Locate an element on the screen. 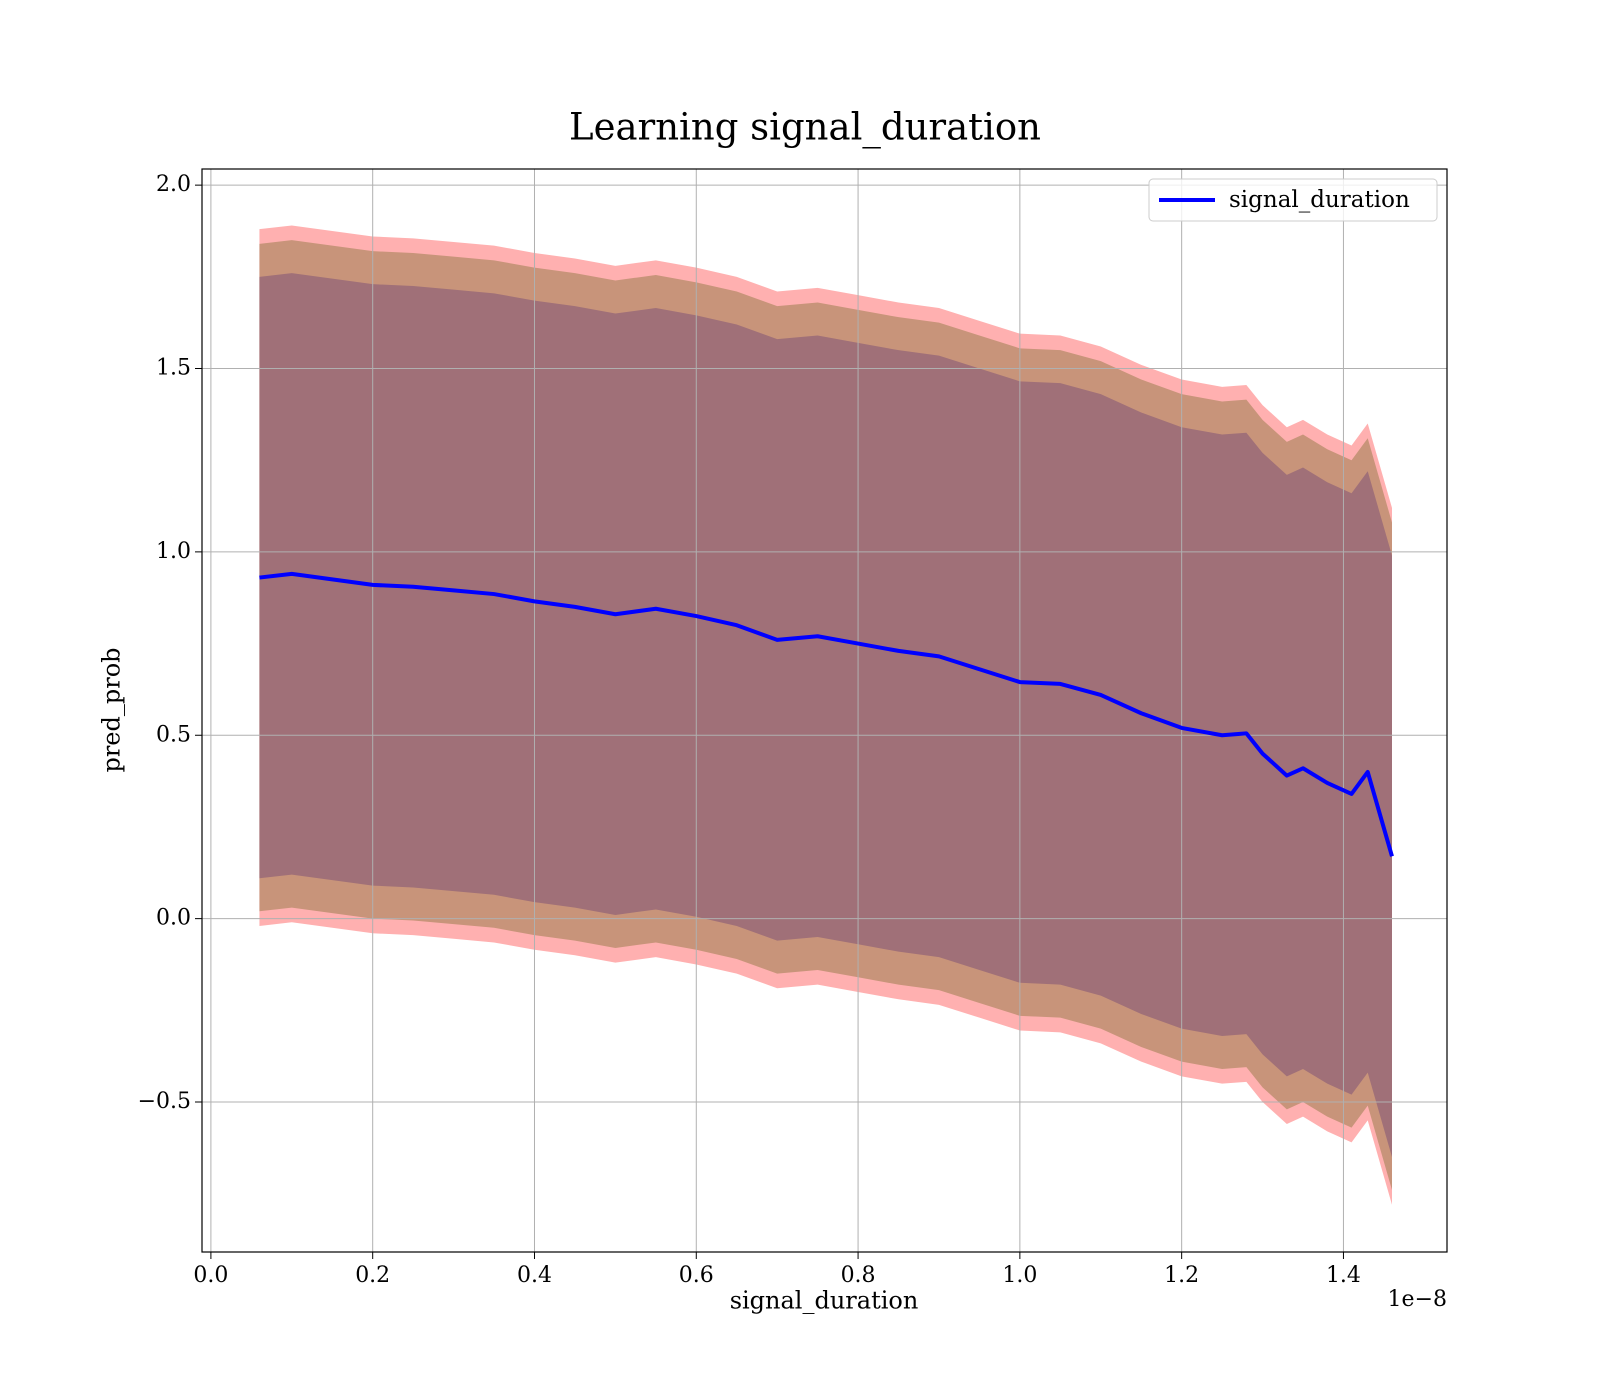  x-axis-label: signal_duration is located at coordinates (824, 1301).